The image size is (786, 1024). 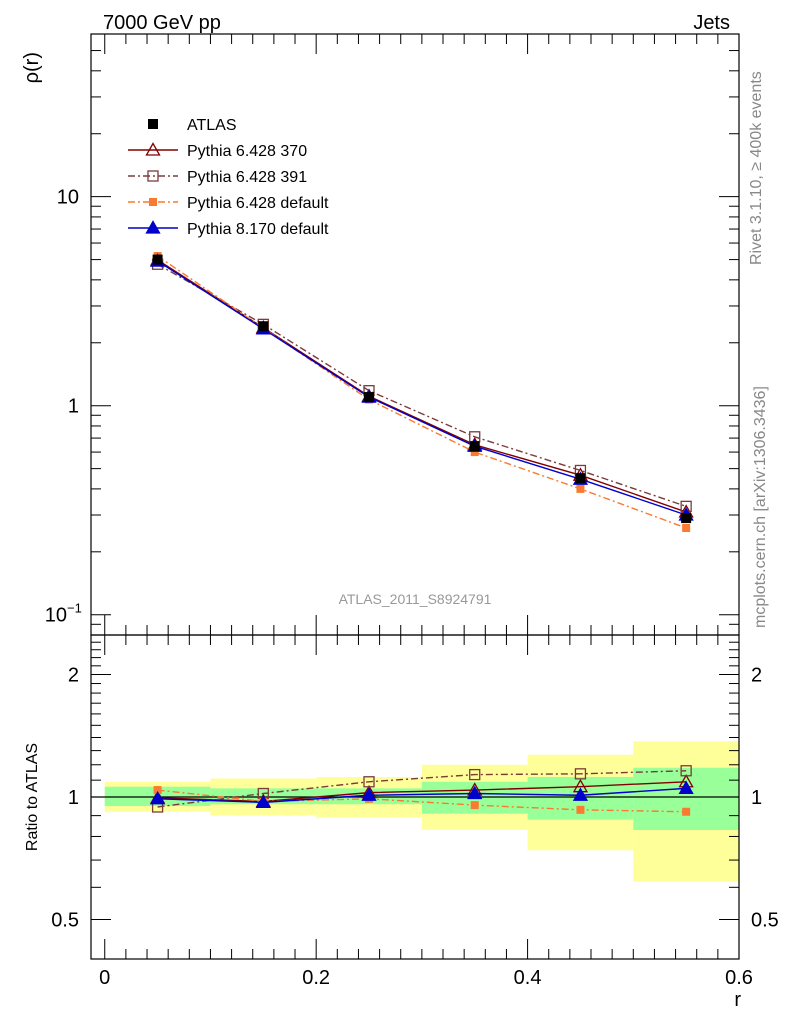 I want to click on ratio-series, so click(x=421, y=790).